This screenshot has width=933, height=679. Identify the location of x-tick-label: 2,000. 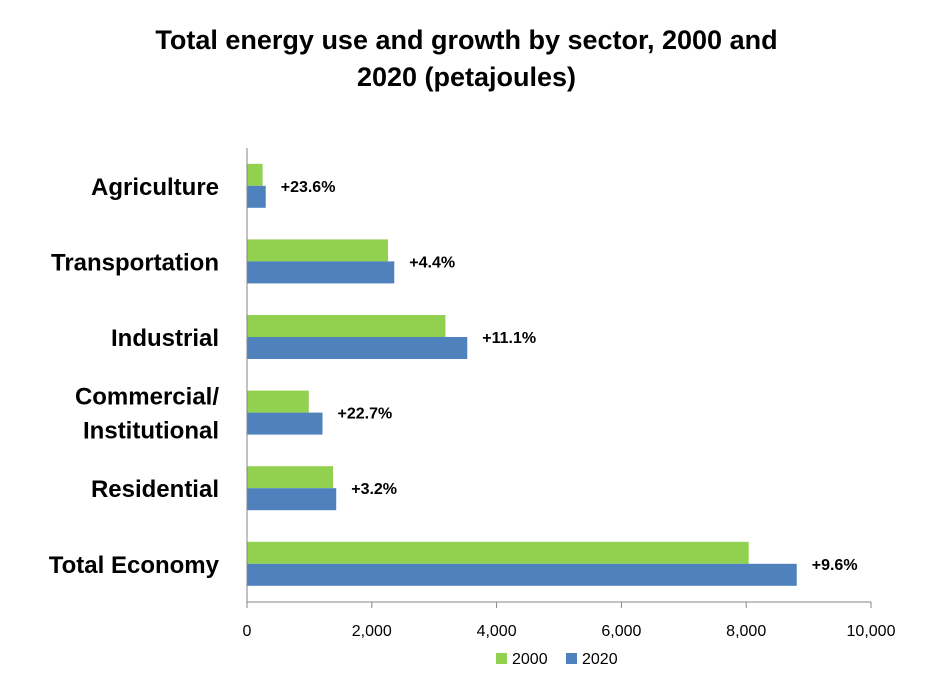
(372, 631).